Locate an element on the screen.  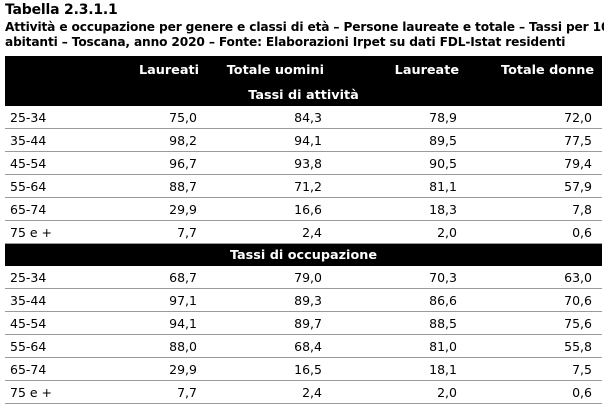
table-row: 25-34 75,0 84,3 78,9 72,0 is located at coordinates (303, 117).